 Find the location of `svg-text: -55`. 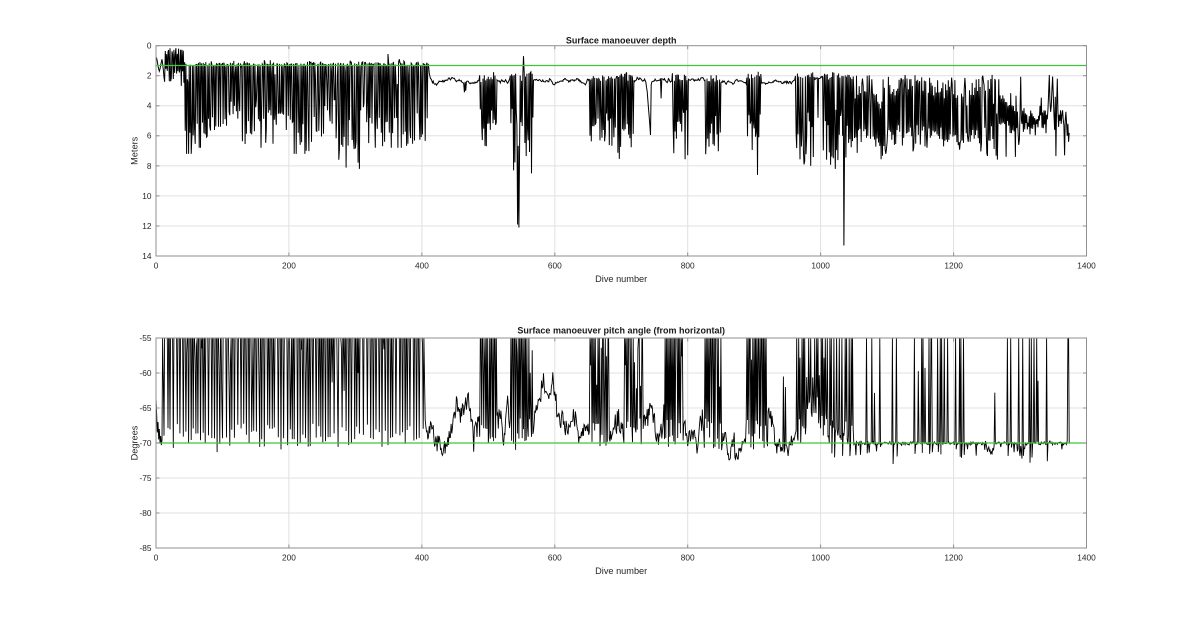

svg-text: -55 is located at coordinates (146, 338).